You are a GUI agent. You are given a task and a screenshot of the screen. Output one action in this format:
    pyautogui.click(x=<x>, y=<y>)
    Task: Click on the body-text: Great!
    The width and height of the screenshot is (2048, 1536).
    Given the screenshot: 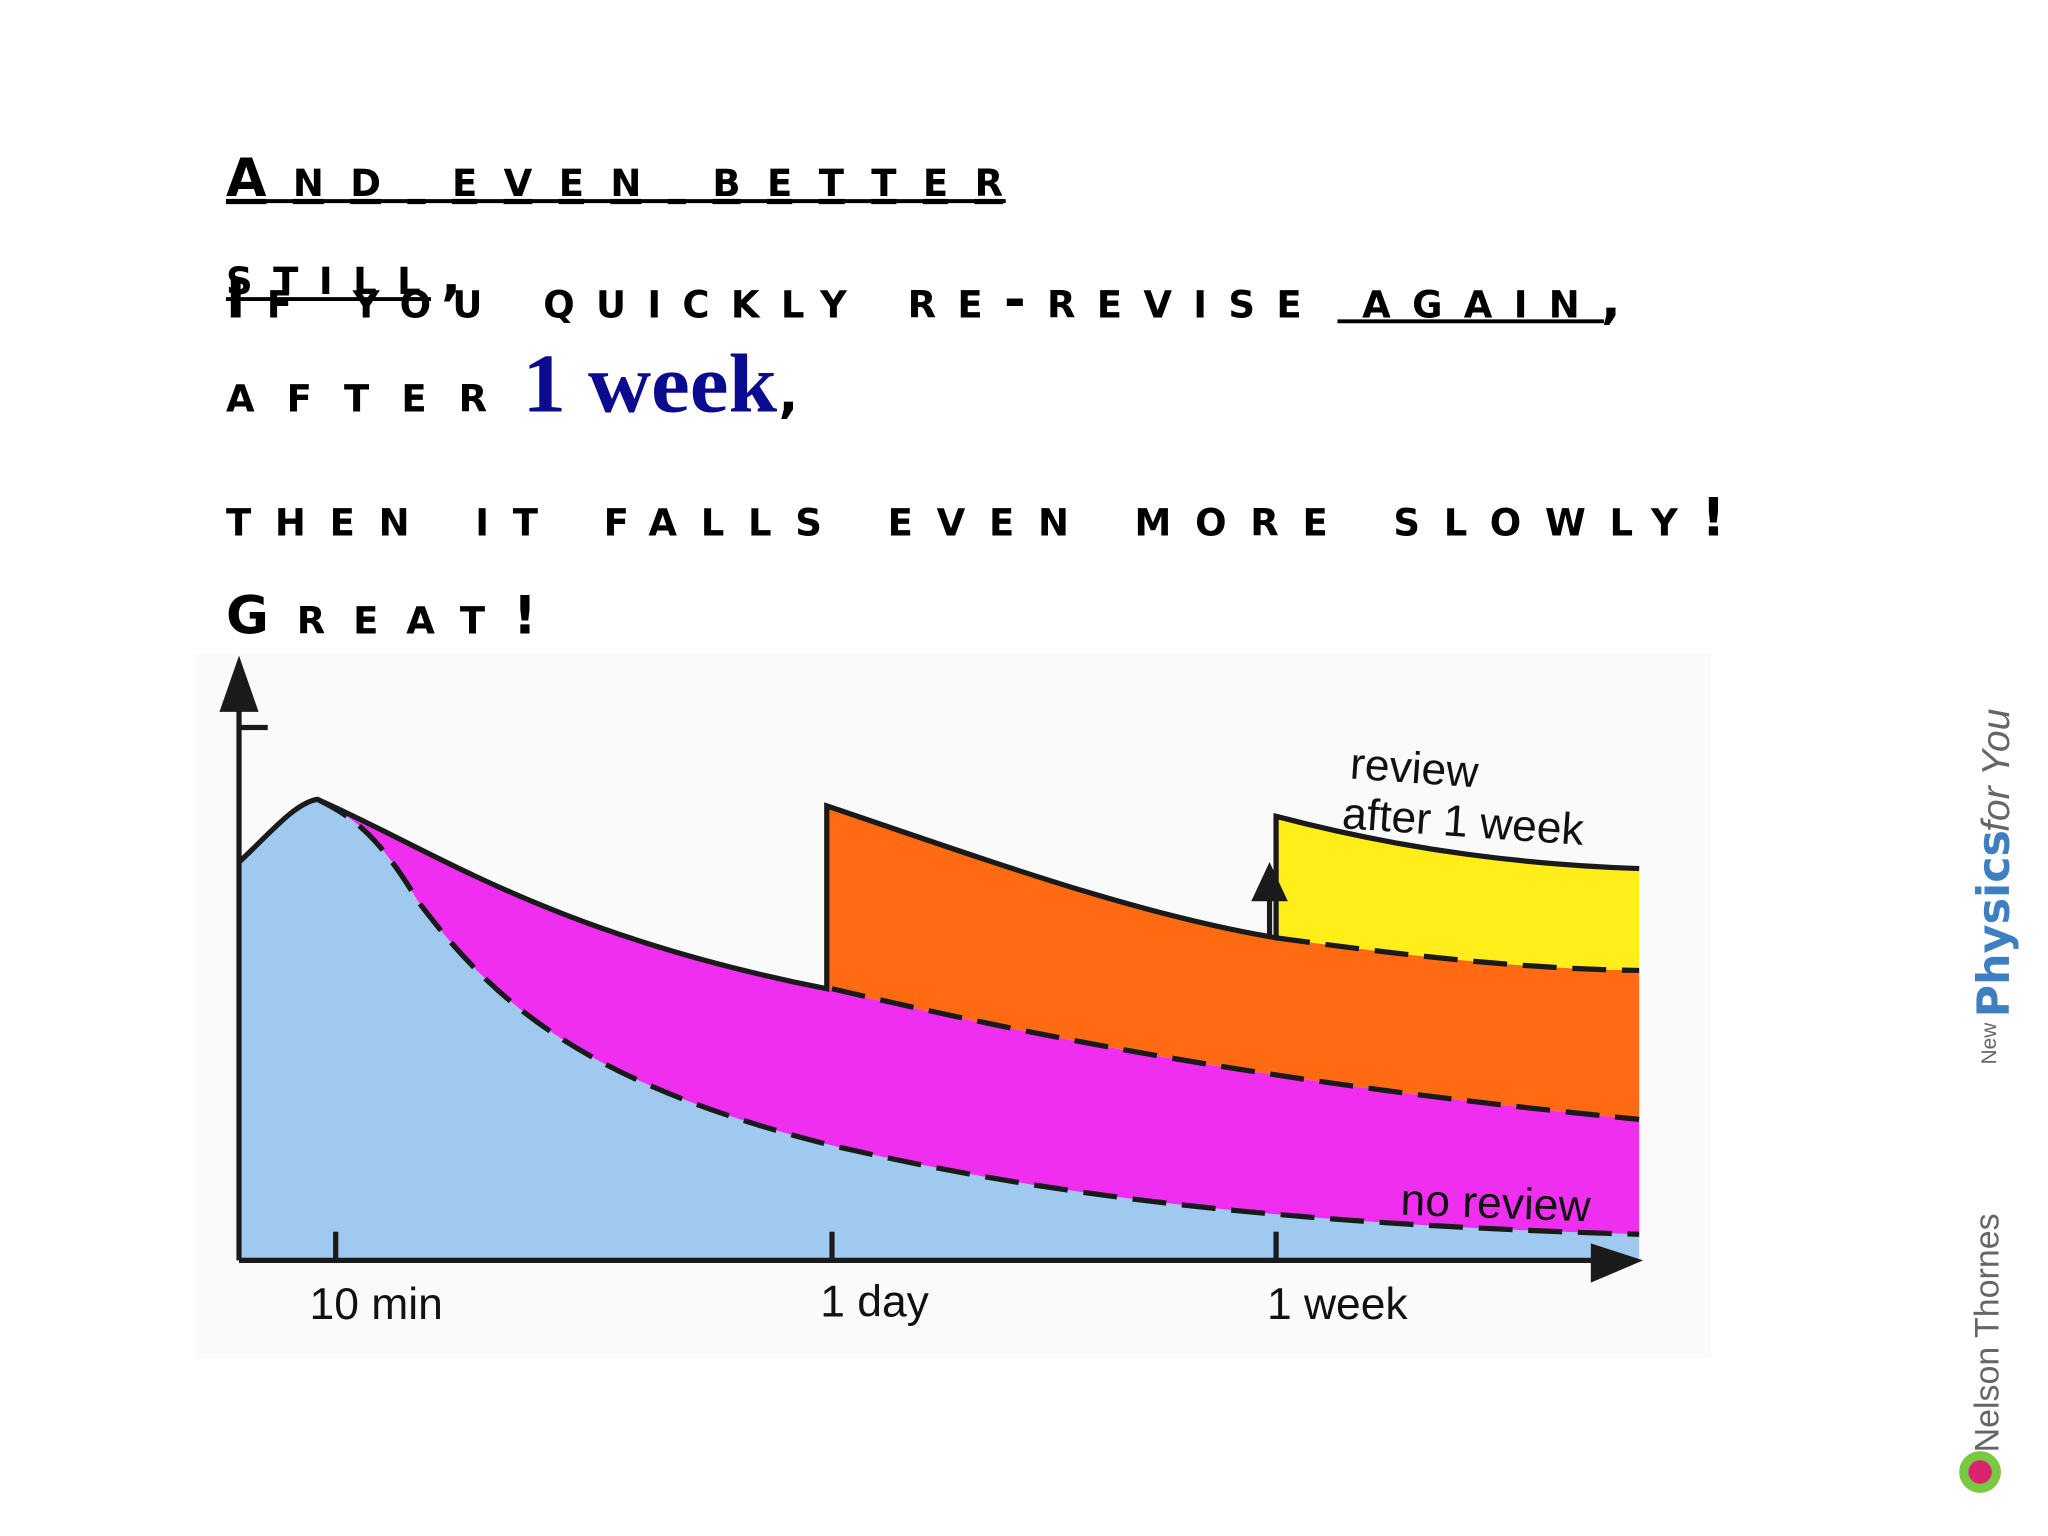 What is the action you would take?
    pyautogui.click(x=381, y=616)
    